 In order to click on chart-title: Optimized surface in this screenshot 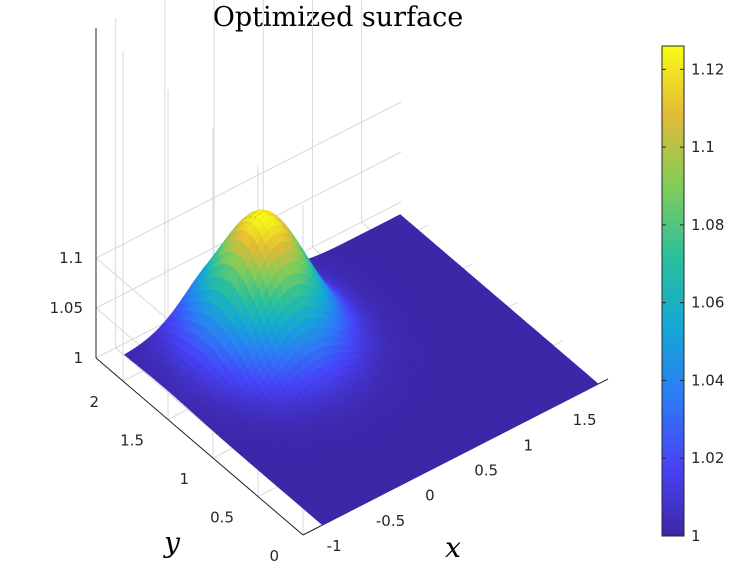, I will do `click(338, 17)`.